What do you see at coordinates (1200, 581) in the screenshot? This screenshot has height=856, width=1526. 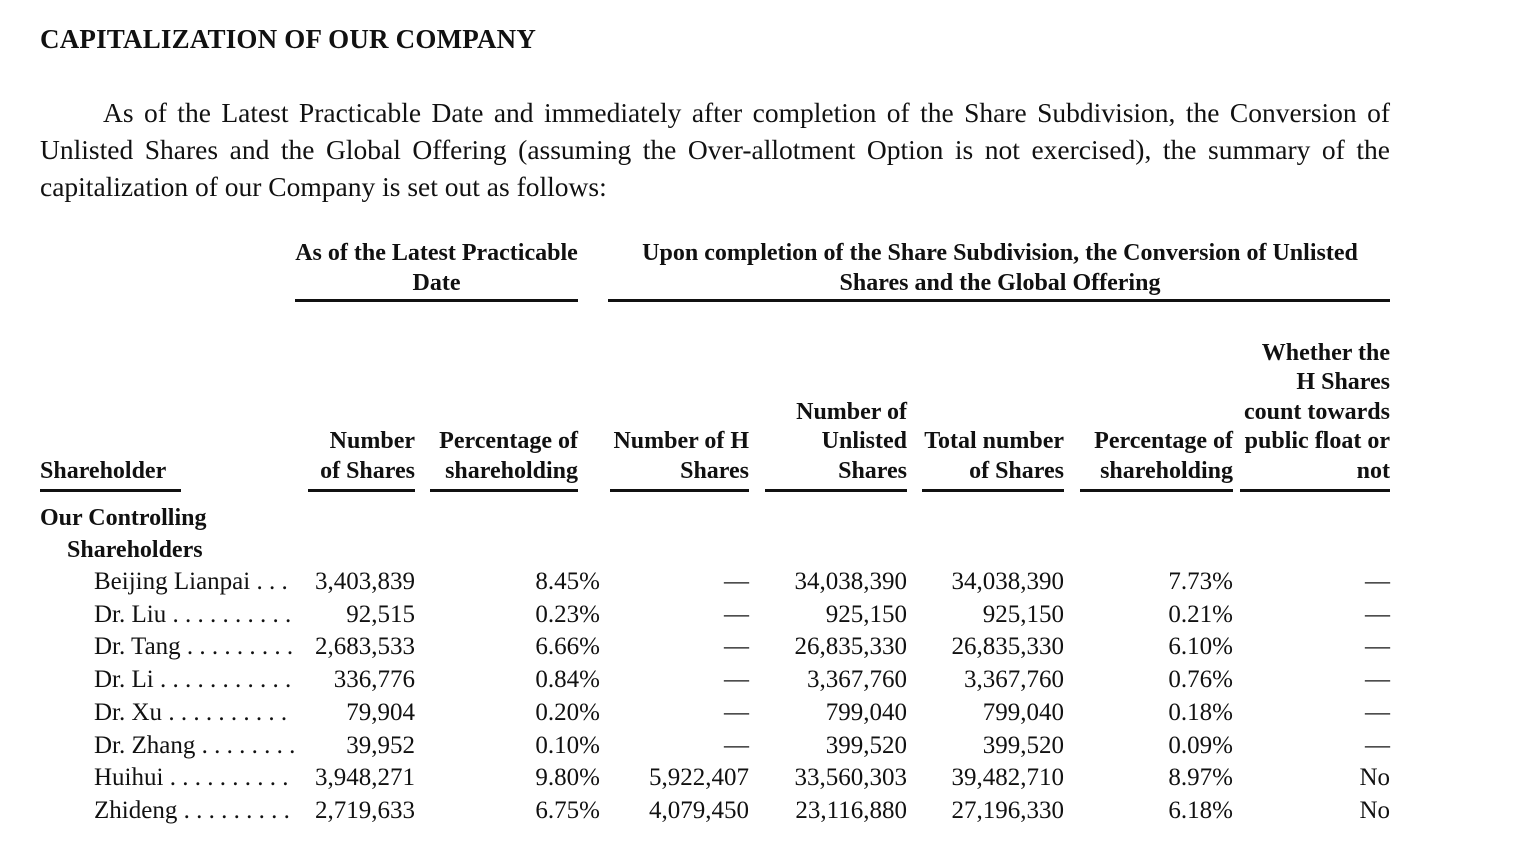 I see `table-cell: 7.73%` at bounding box center [1200, 581].